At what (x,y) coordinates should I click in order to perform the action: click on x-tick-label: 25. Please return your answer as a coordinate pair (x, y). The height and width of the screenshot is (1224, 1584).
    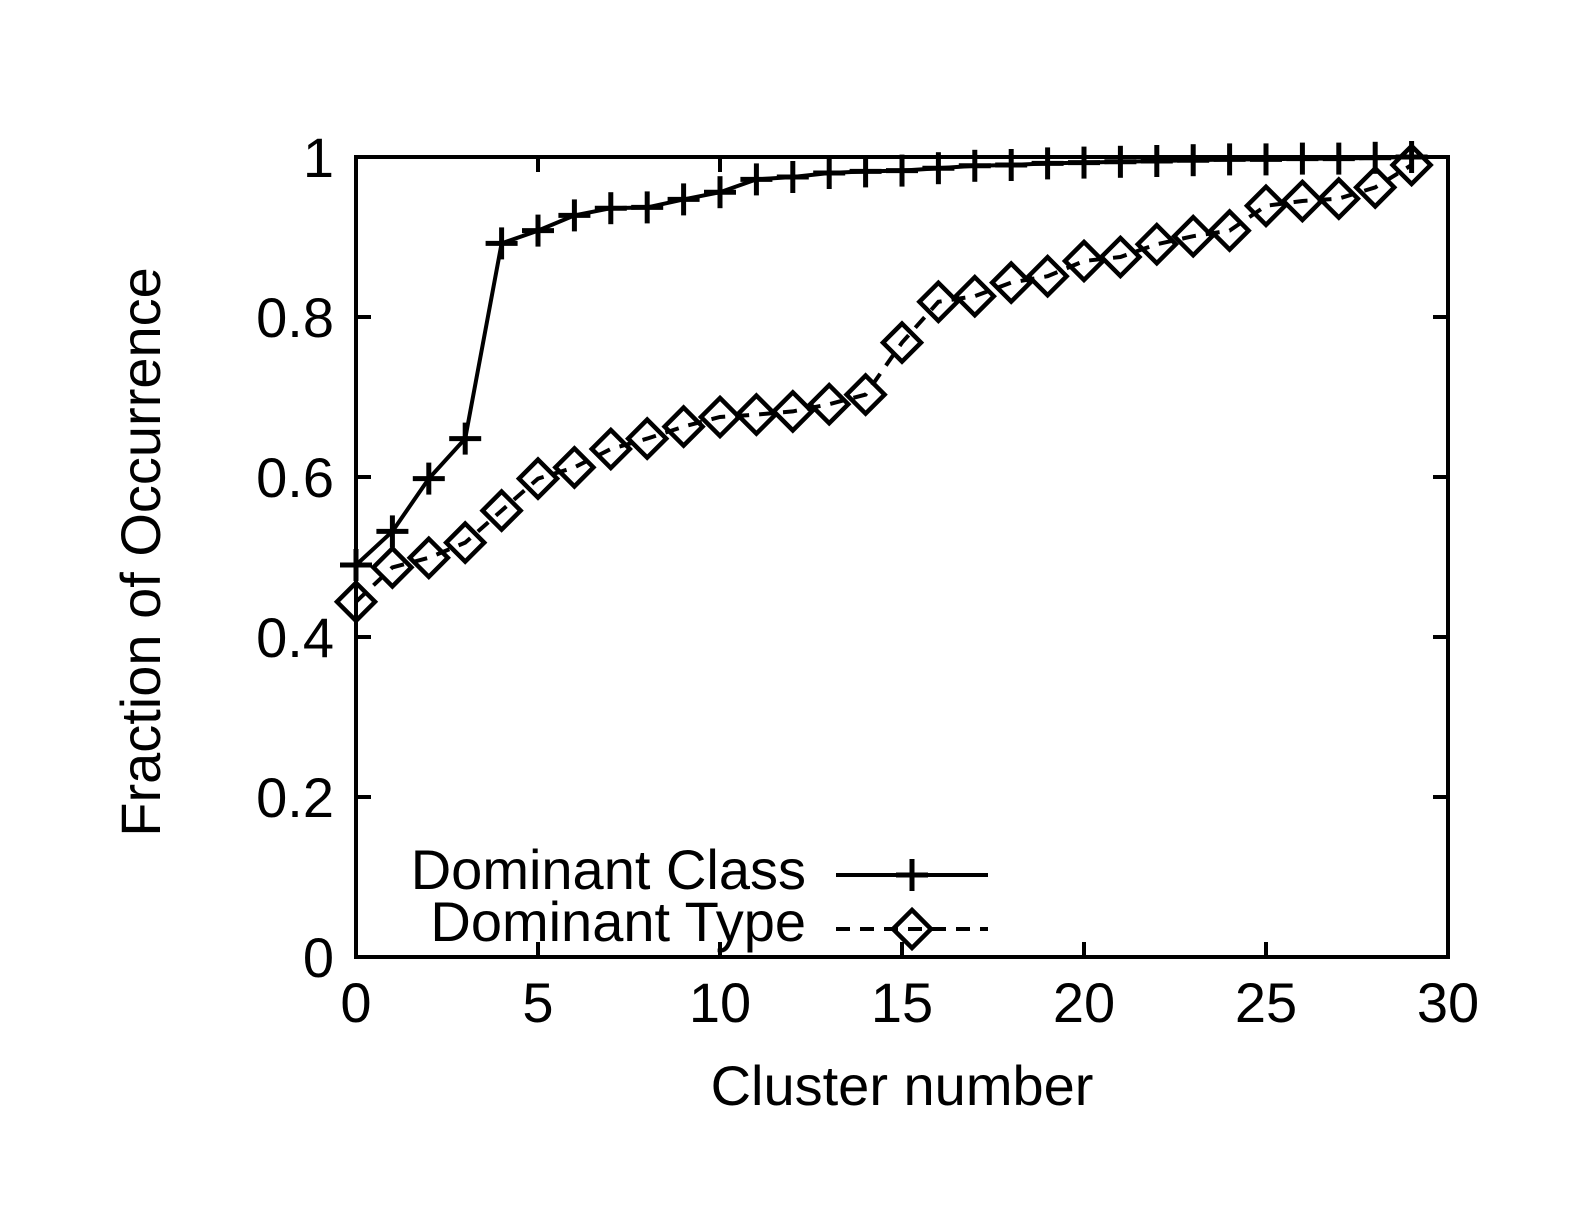
    Looking at the image, I should click on (1266, 1002).